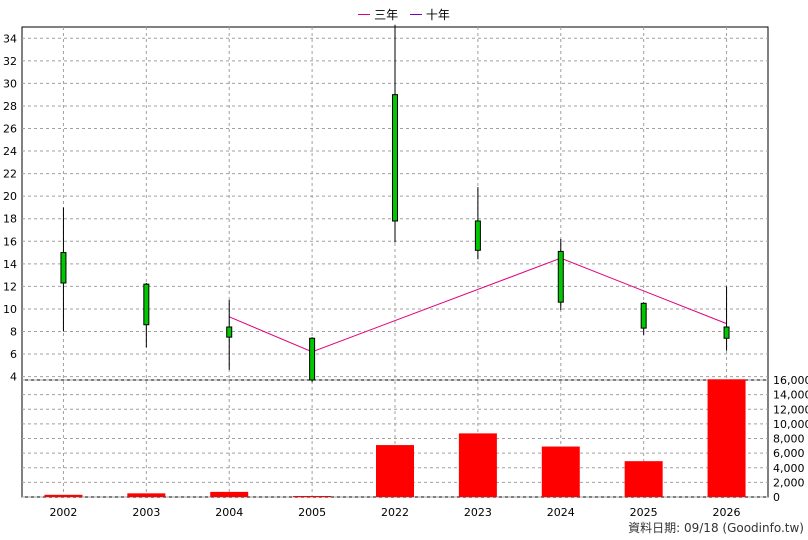 Image resolution: width=808 pixels, height=540 pixels. I want to click on category-label: 2002, so click(63, 512).